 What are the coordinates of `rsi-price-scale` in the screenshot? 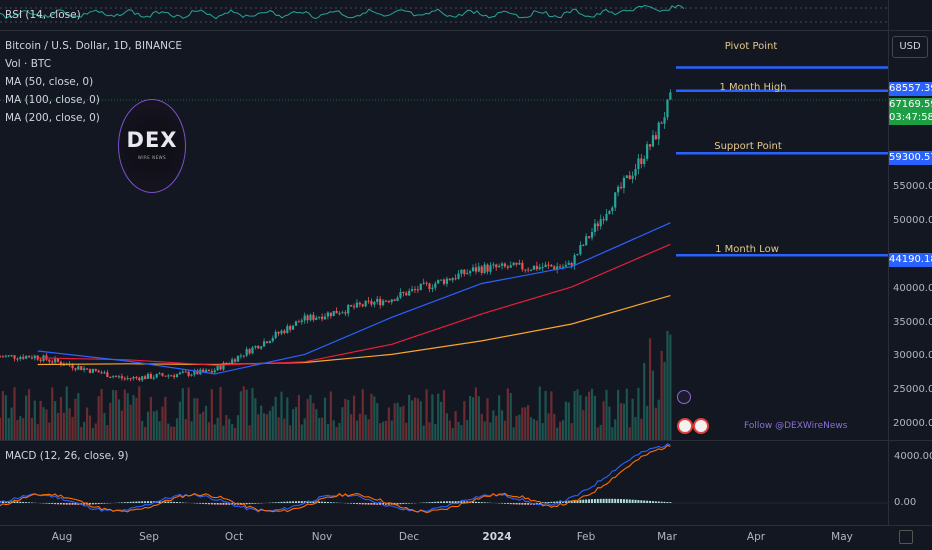 It's located at (910, 15).